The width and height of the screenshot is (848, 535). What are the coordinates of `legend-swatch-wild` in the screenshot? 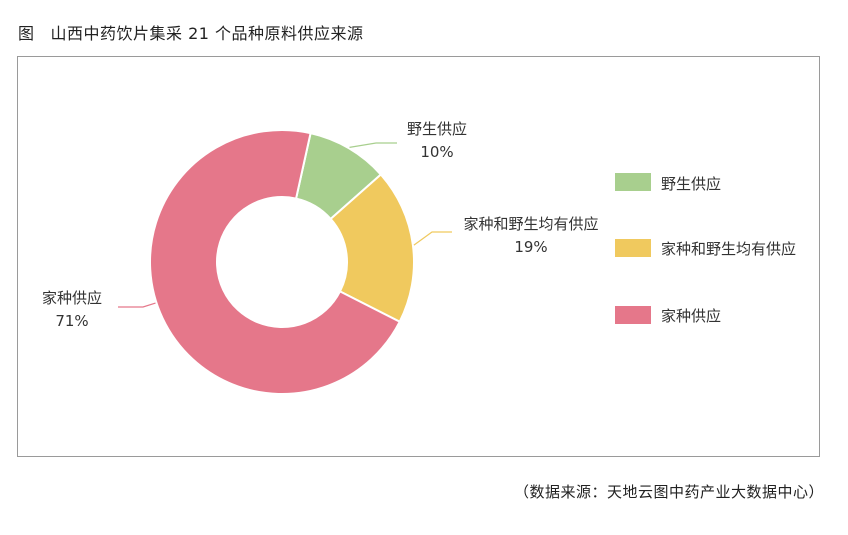 It's located at (633, 182).